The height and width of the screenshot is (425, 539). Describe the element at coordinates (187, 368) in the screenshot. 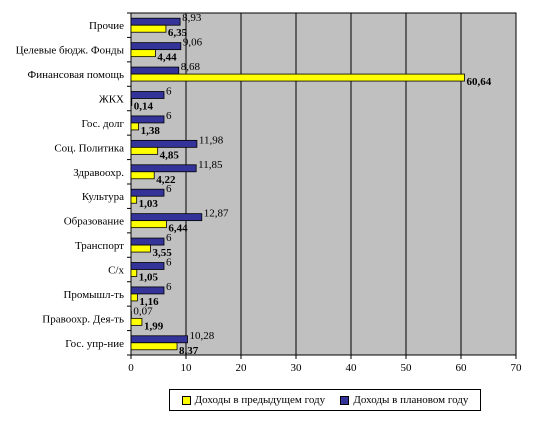

I see `x-tick-label-1: 10` at that location.